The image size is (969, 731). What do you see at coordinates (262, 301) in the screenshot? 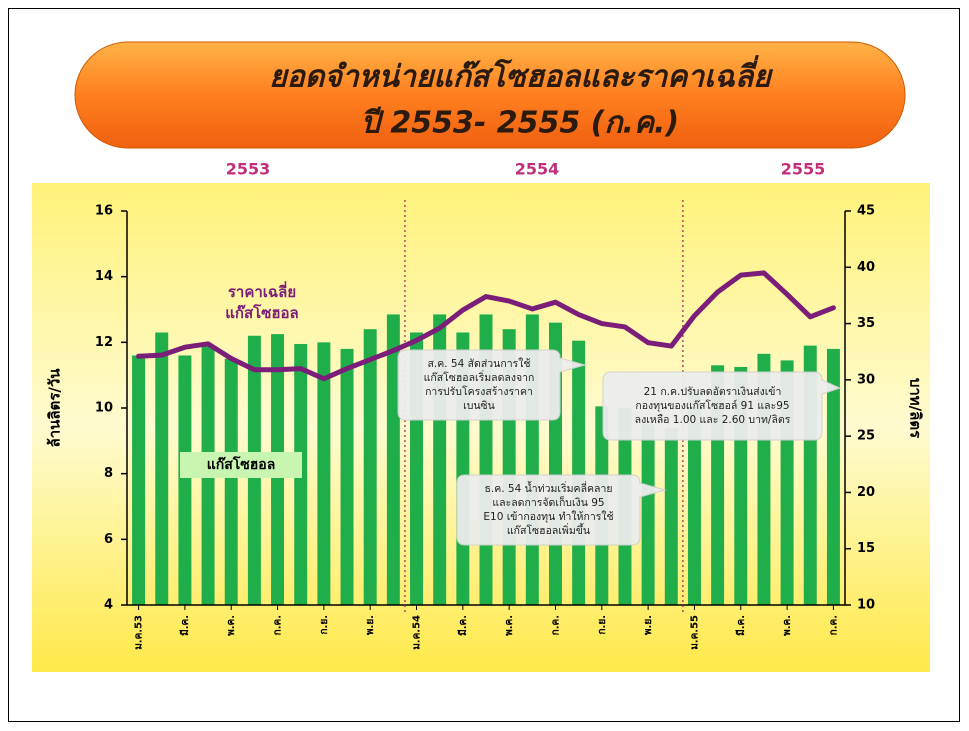
I see `line-label: ราคาเฉลี่ยแก๊สโซฮอล` at bounding box center [262, 301].